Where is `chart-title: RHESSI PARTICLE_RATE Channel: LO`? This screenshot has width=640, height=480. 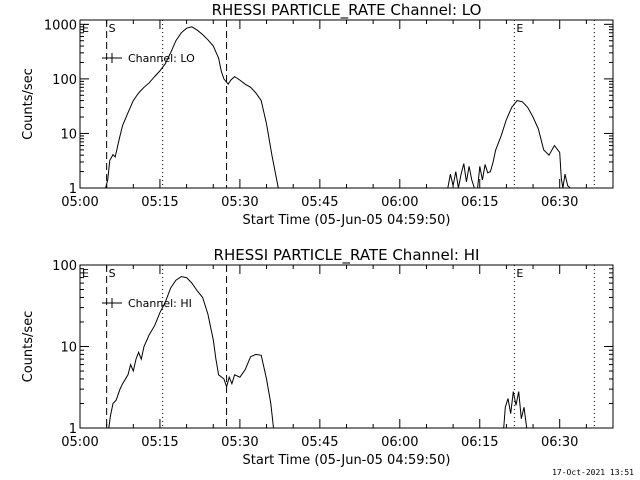
chart-title: RHESSI PARTICLE_RATE Channel: LO is located at coordinates (347, 10).